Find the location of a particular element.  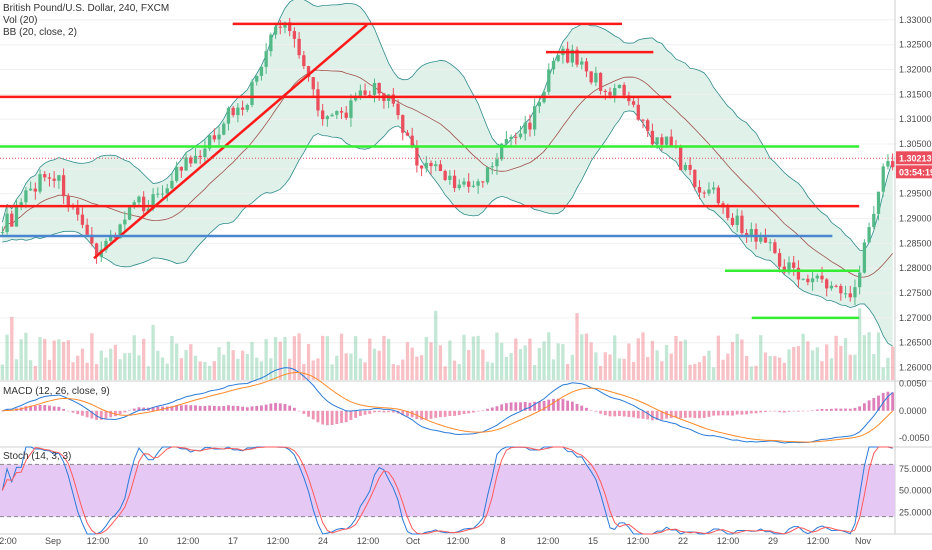

time-tick-label: Oct is located at coordinates (413, 541).